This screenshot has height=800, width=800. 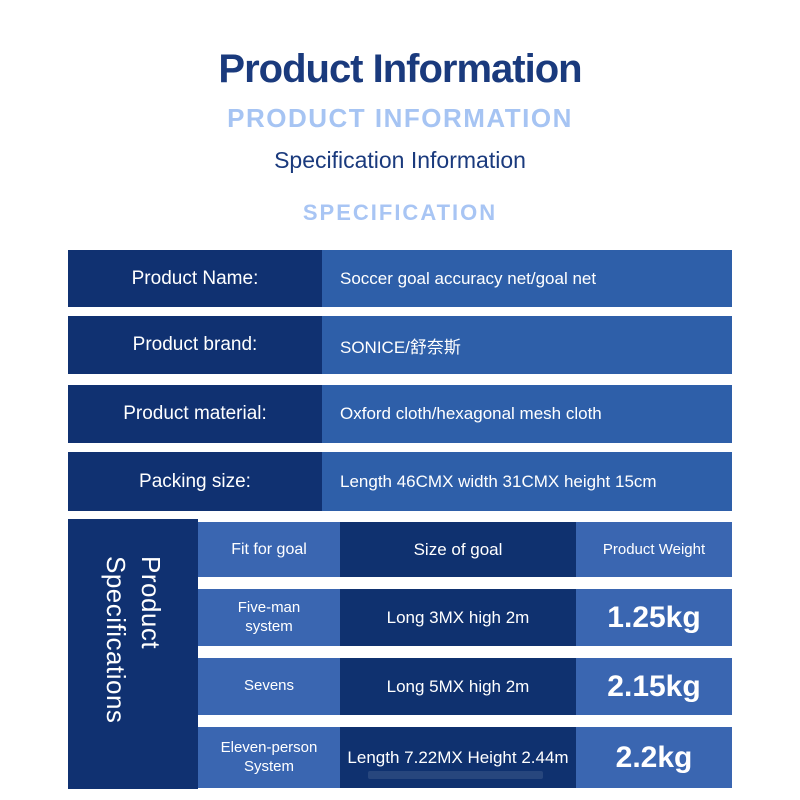 I want to click on column-header-product-weight: Product Weight, so click(x=654, y=549).